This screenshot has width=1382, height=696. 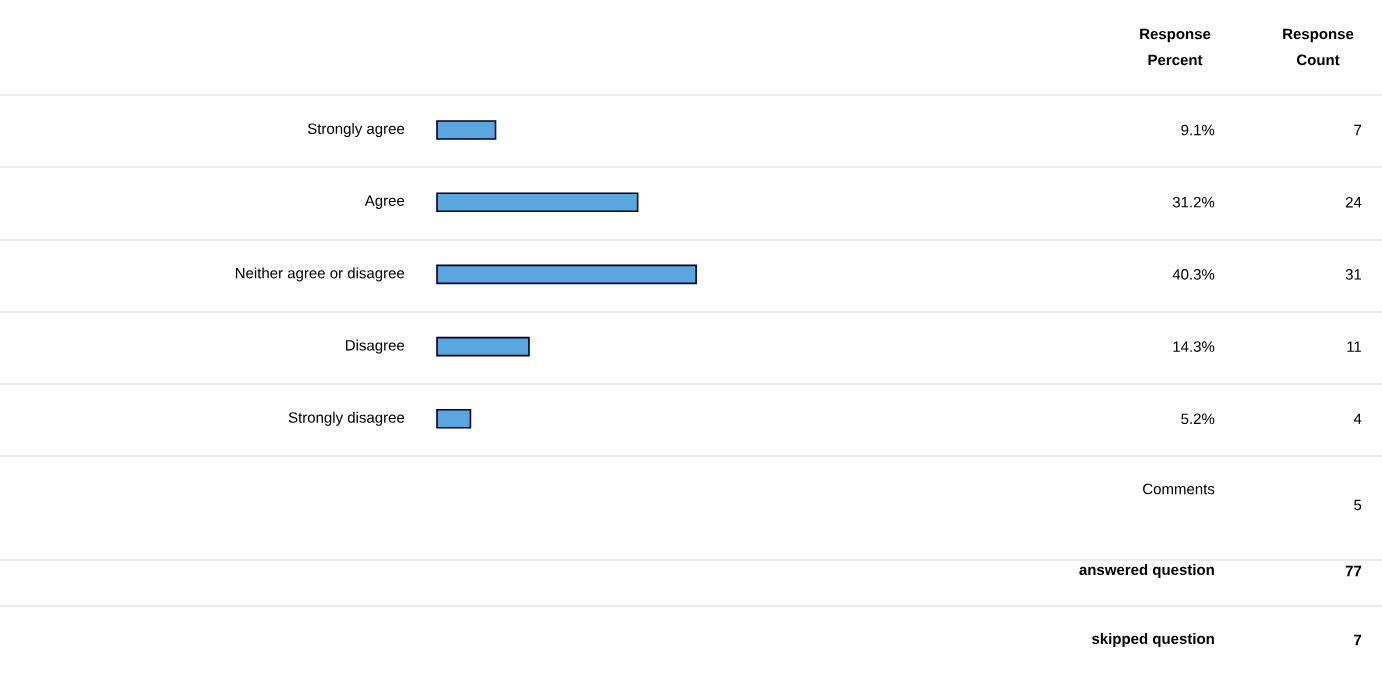 I want to click on data-label: 9.1%, so click(x=1198, y=130).